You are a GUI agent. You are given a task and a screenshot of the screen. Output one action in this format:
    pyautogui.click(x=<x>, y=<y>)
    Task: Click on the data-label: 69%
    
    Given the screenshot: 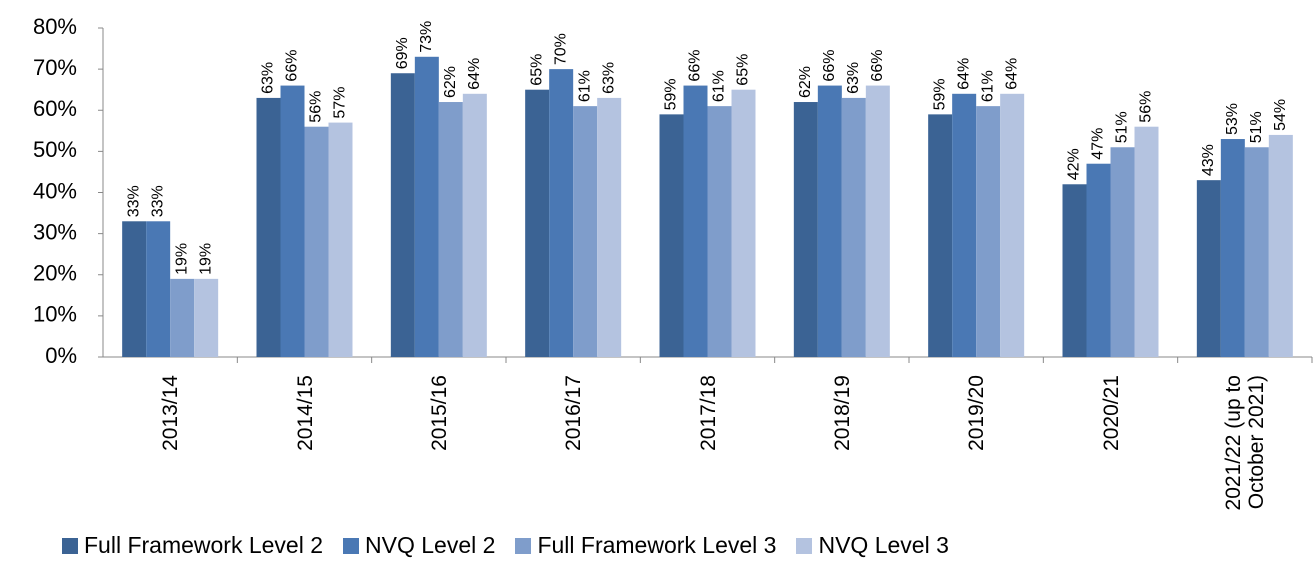 What is the action you would take?
    pyautogui.click(x=402, y=53)
    